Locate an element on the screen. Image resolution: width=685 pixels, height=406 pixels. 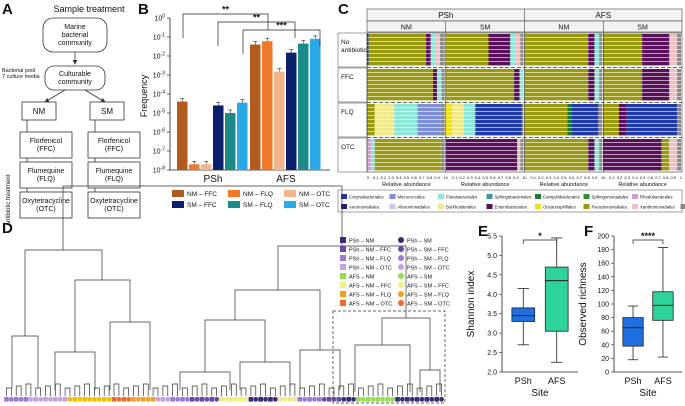
legend-label: PSh – NM is located at coordinates (361, 242).